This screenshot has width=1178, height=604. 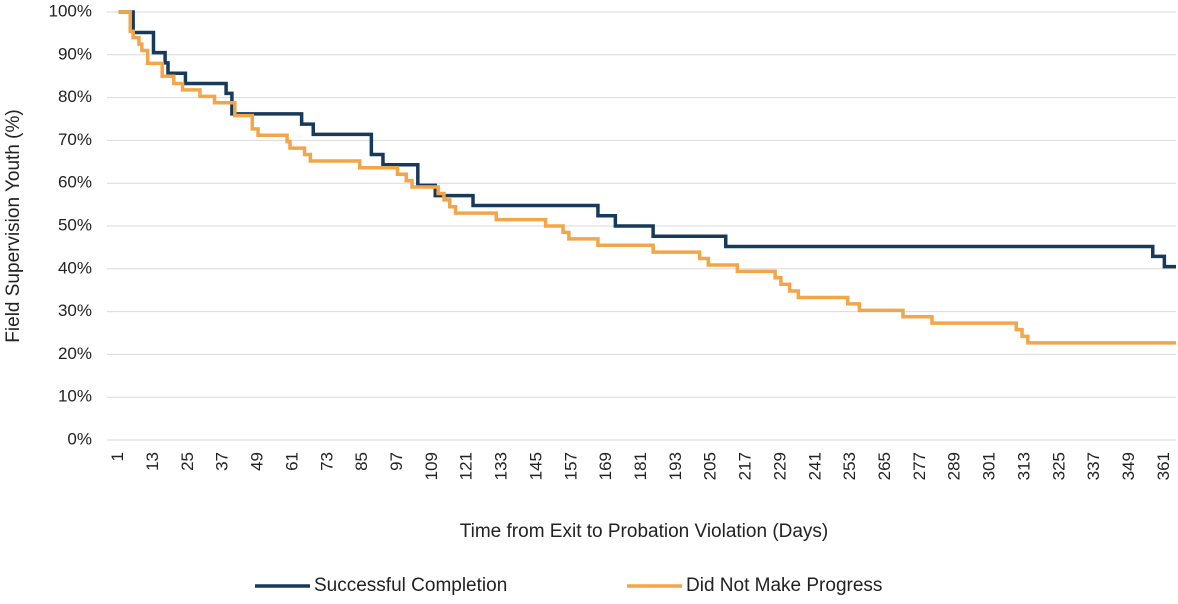 What do you see at coordinates (75, 396) in the screenshot?
I see `y-tick-label: 10%` at bounding box center [75, 396].